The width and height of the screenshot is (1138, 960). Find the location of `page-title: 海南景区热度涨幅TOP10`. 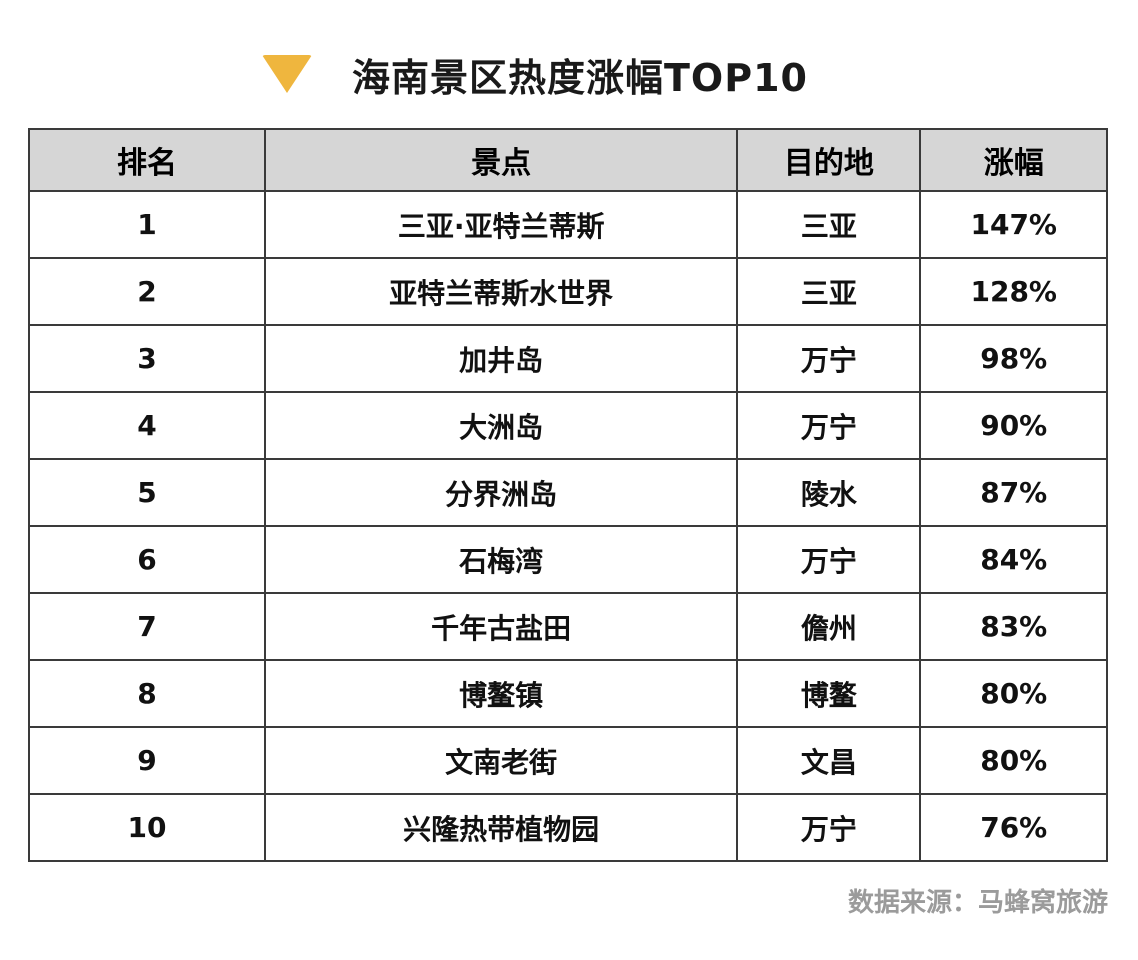

page-title: 海南景区热度涨幅TOP10 is located at coordinates (580, 77).